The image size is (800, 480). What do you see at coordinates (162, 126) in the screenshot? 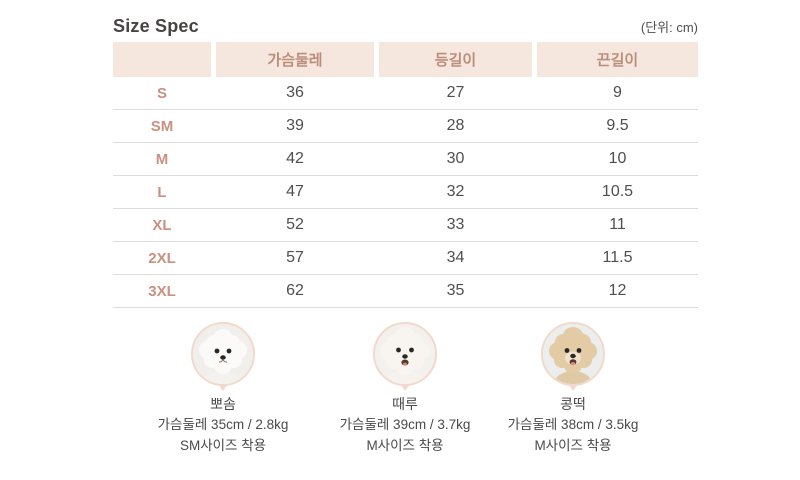
I see `size-label: SM` at bounding box center [162, 126].